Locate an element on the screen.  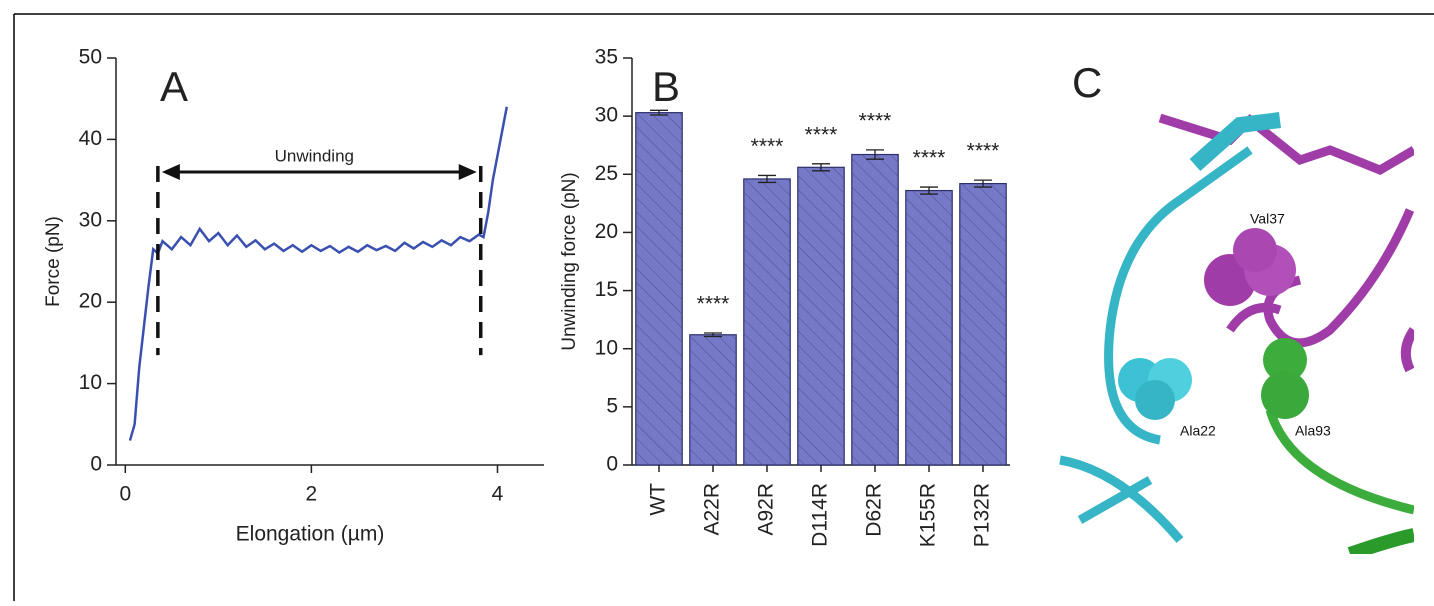
residue-label: Ala22 is located at coordinates (1198, 431).